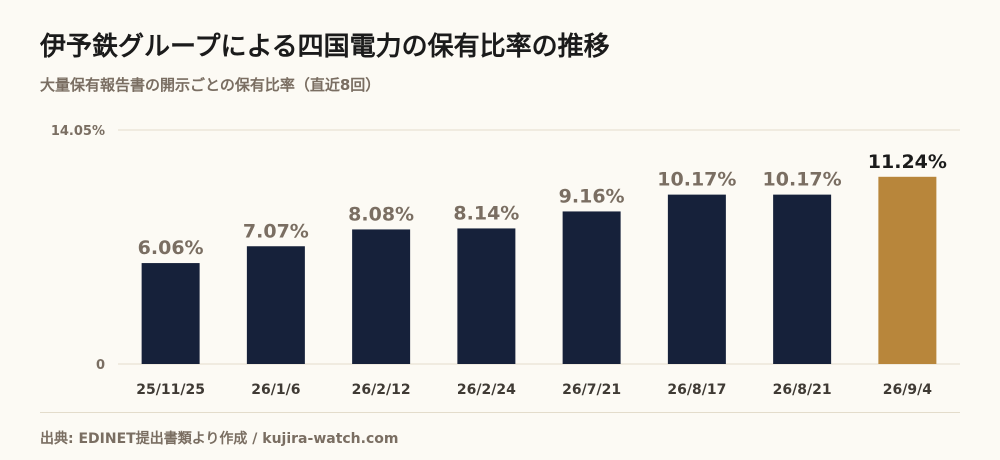 The image size is (1000, 460). What do you see at coordinates (907, 390) in the screenshot?
I see `x-tick-label: 26/9/4` at bounding box center [907, 390].